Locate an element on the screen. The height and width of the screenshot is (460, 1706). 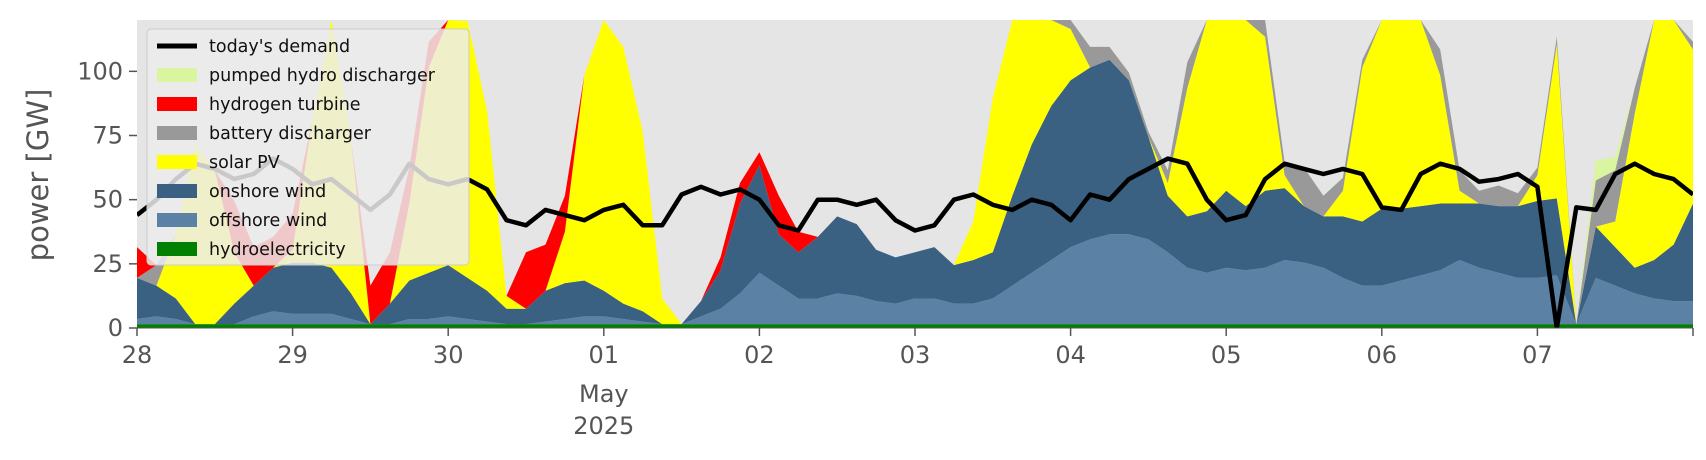
legend-swatch-hydroelectricity is located at coordinates (177, 249).